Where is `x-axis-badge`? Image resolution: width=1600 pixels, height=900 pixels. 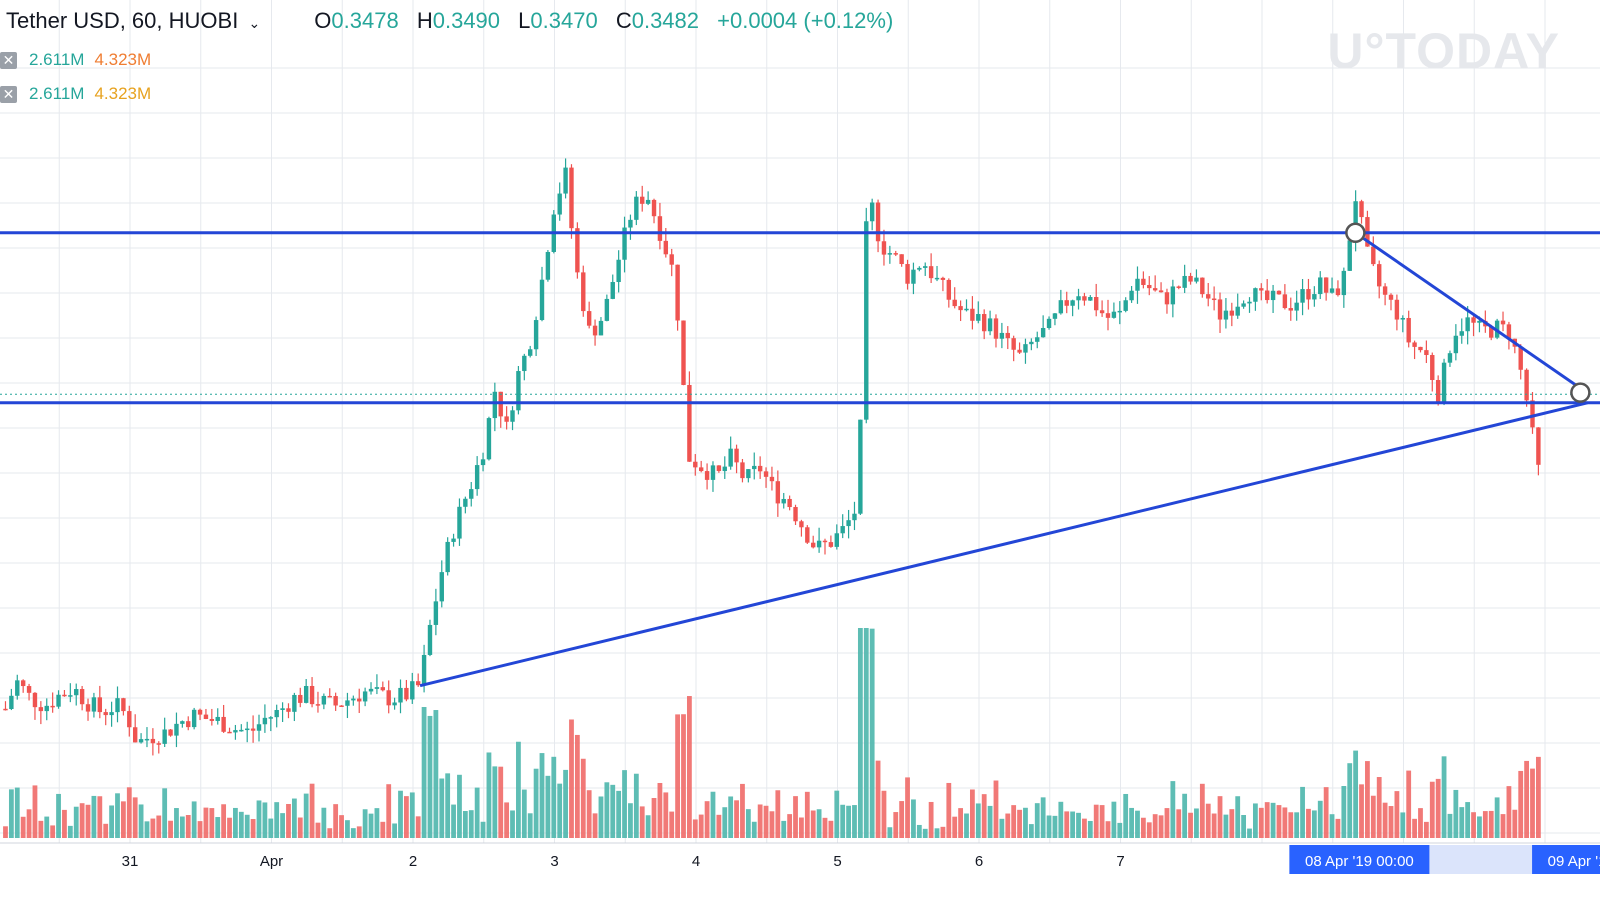
x-axis-badge is located at coordinates (1566, 859).